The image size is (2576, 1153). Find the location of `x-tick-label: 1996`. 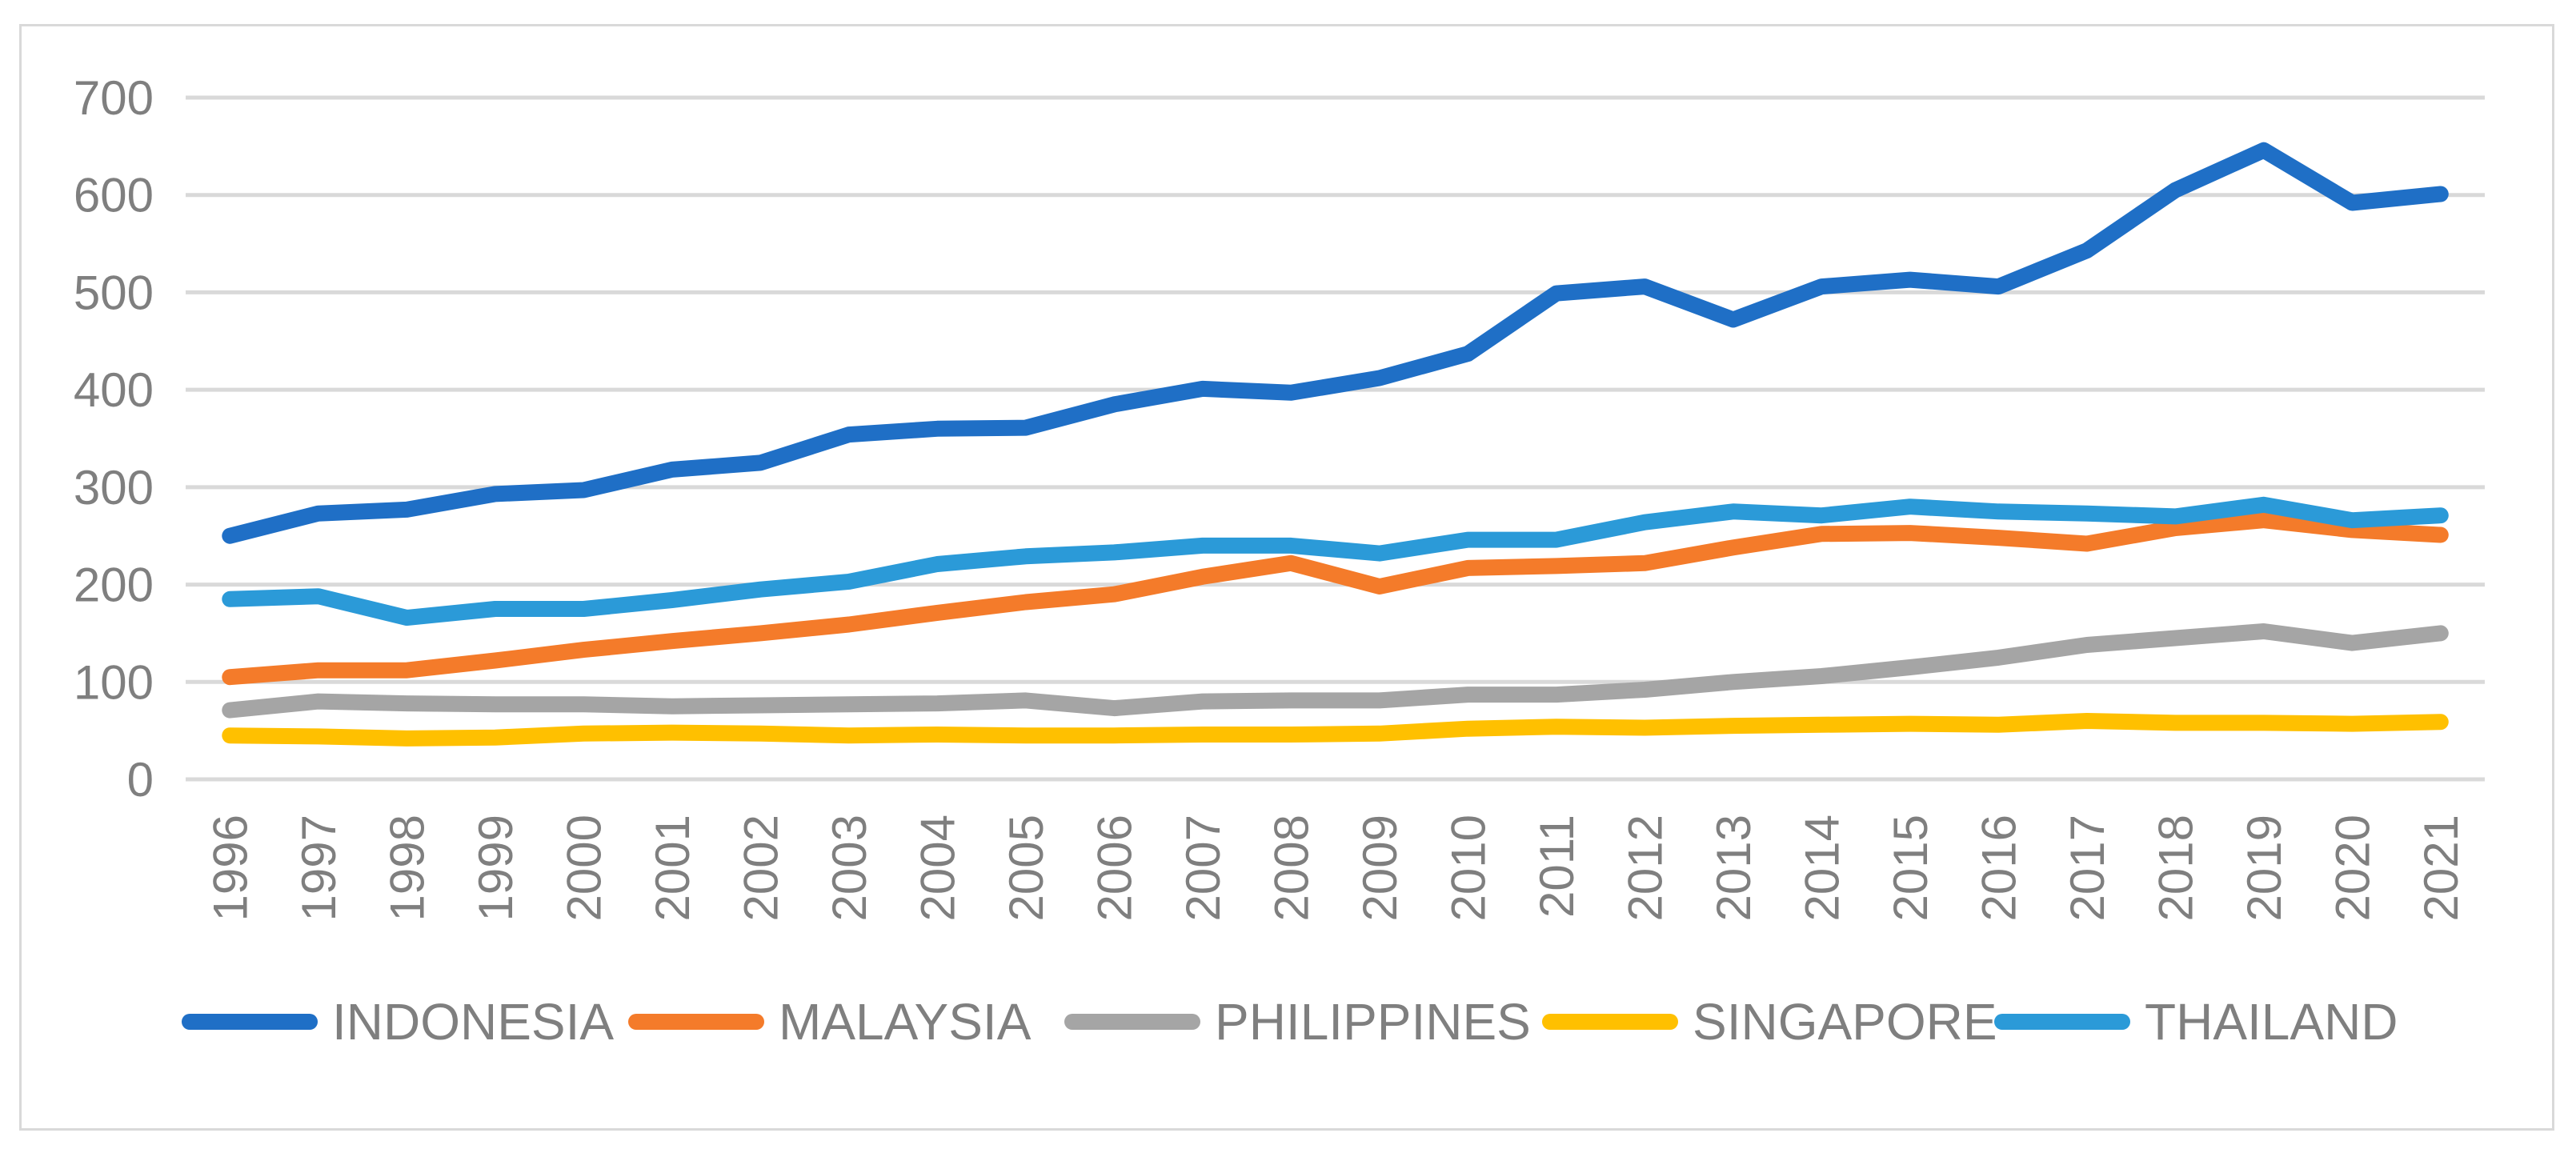

x-tick-label: 1996 is located at coordinates (230, 868).